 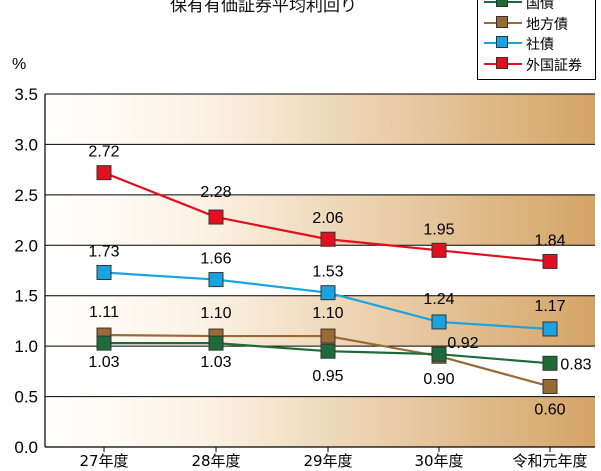 I want to click on y-tick-label: 2.0, so click(x=26, y=245).